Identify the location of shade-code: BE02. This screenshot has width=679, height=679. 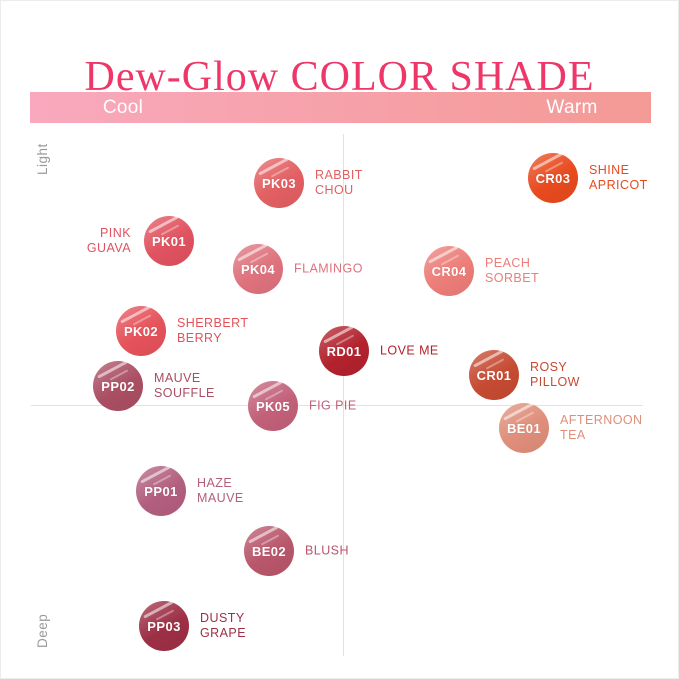
(269, 551).